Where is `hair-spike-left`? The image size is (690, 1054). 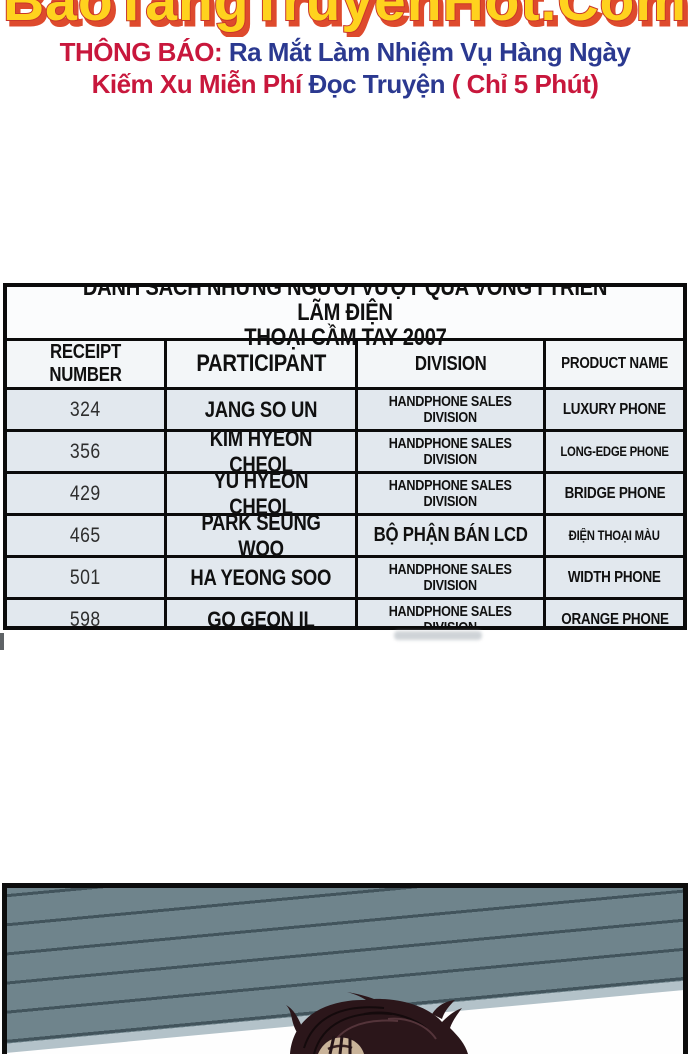
hair-spike-left is located at coordinates (294, 1019).